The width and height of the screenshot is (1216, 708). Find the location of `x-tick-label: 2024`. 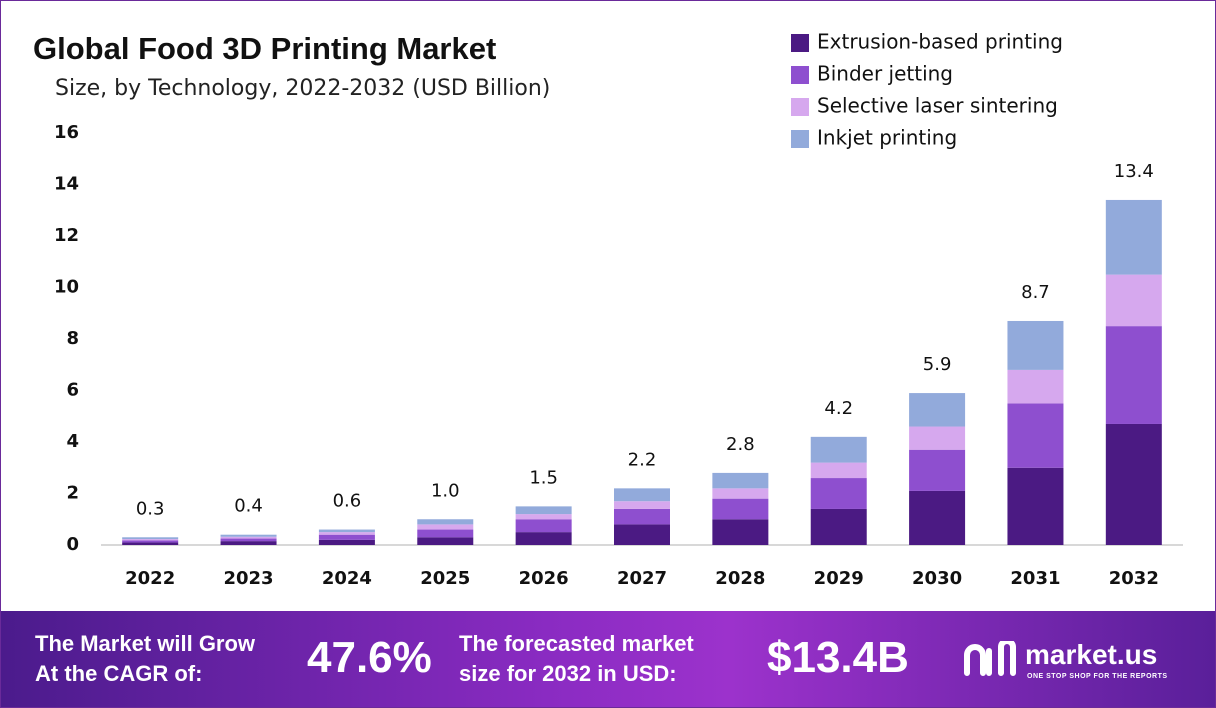

x-tick-label: 2024 is located at coordinates (347, 578).